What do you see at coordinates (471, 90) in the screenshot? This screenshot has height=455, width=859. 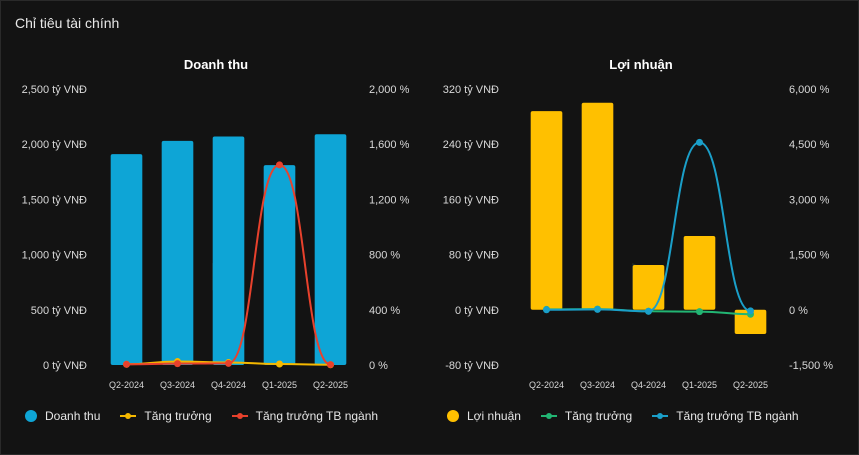 I see `y-tick-label: 320 tỷ VNĐ` at bounding box center [471, 90].